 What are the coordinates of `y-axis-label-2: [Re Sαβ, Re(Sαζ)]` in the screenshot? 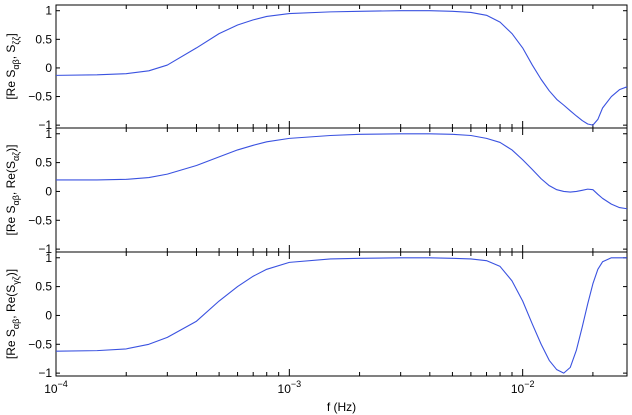 It's located at (12, 190).